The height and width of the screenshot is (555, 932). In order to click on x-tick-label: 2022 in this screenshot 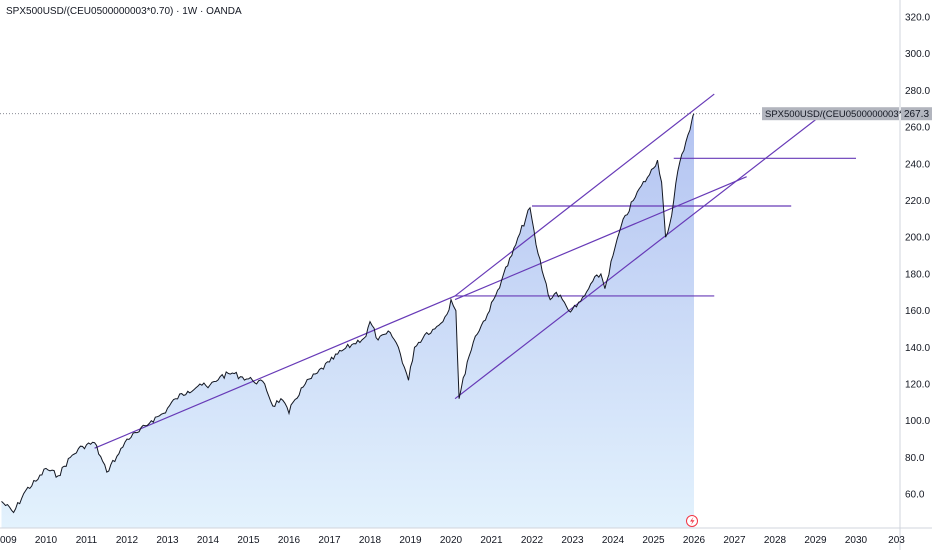, I will do `click(532, 540)`.